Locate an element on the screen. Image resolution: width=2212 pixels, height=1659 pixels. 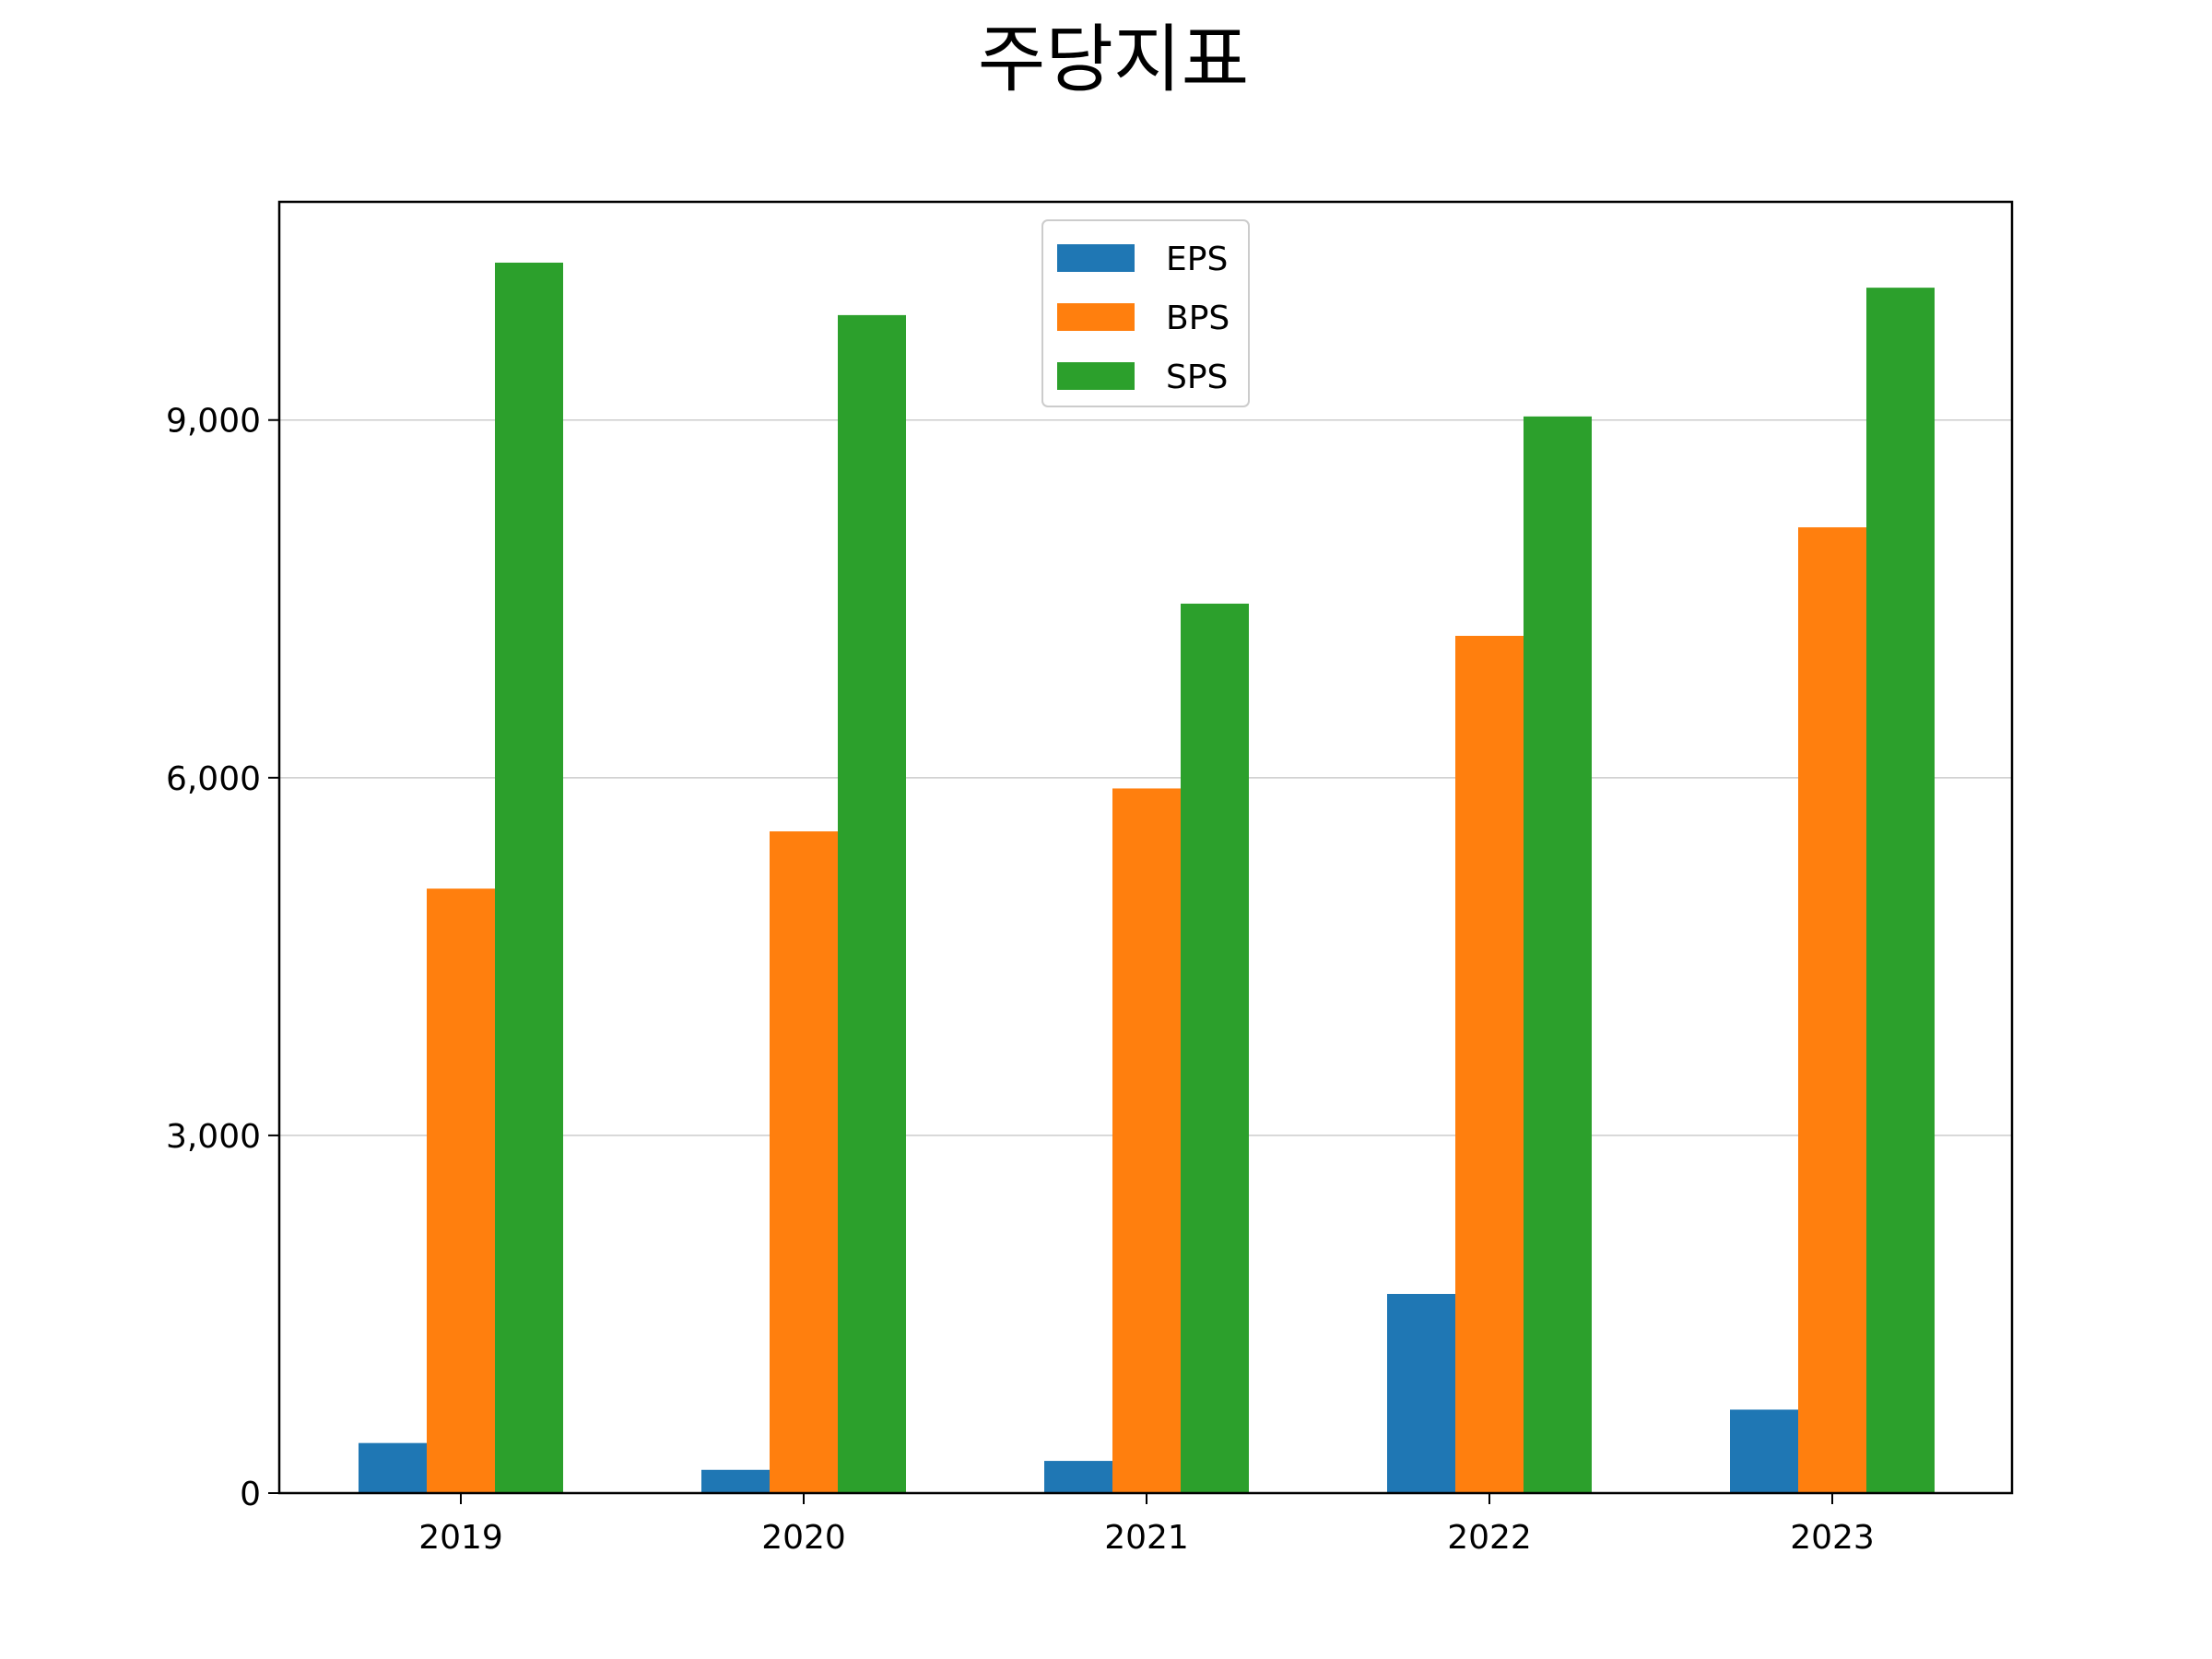
bar-sps-2020 is located at coordinates (872, 903).